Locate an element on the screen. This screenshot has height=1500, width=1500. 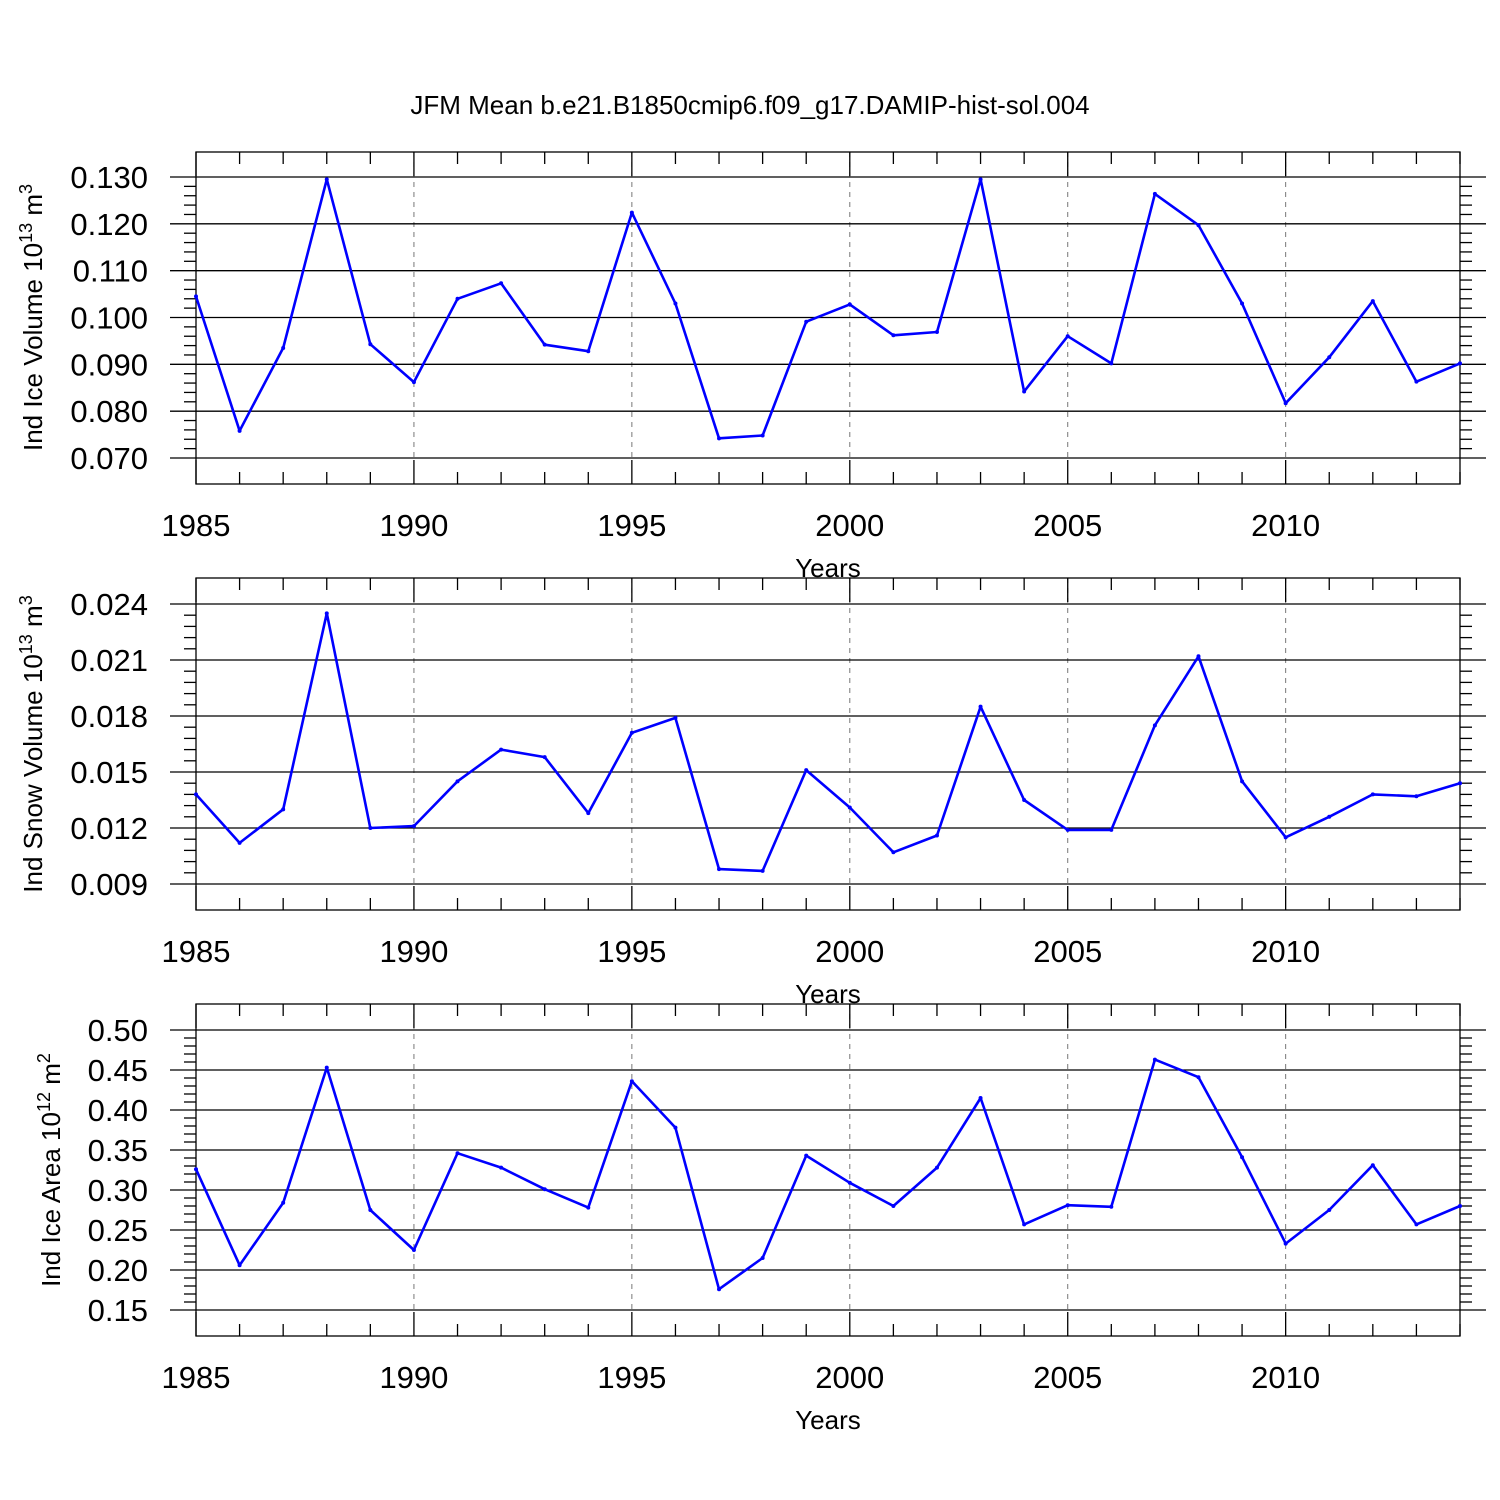
p1-point-2000 is located at coordinates (849, 807).